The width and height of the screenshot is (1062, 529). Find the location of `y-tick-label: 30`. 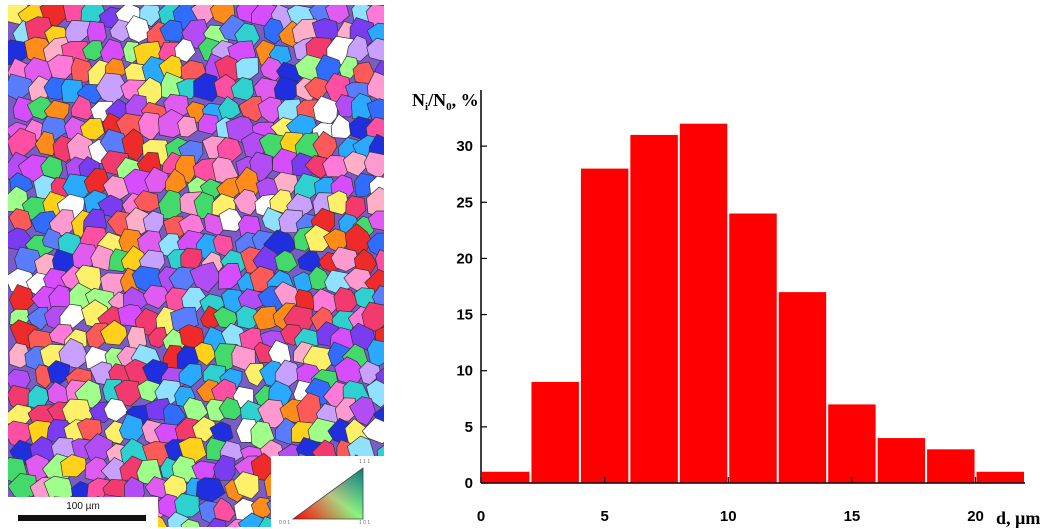

y-tick-label: 30 is located at coordinates (464, 146).